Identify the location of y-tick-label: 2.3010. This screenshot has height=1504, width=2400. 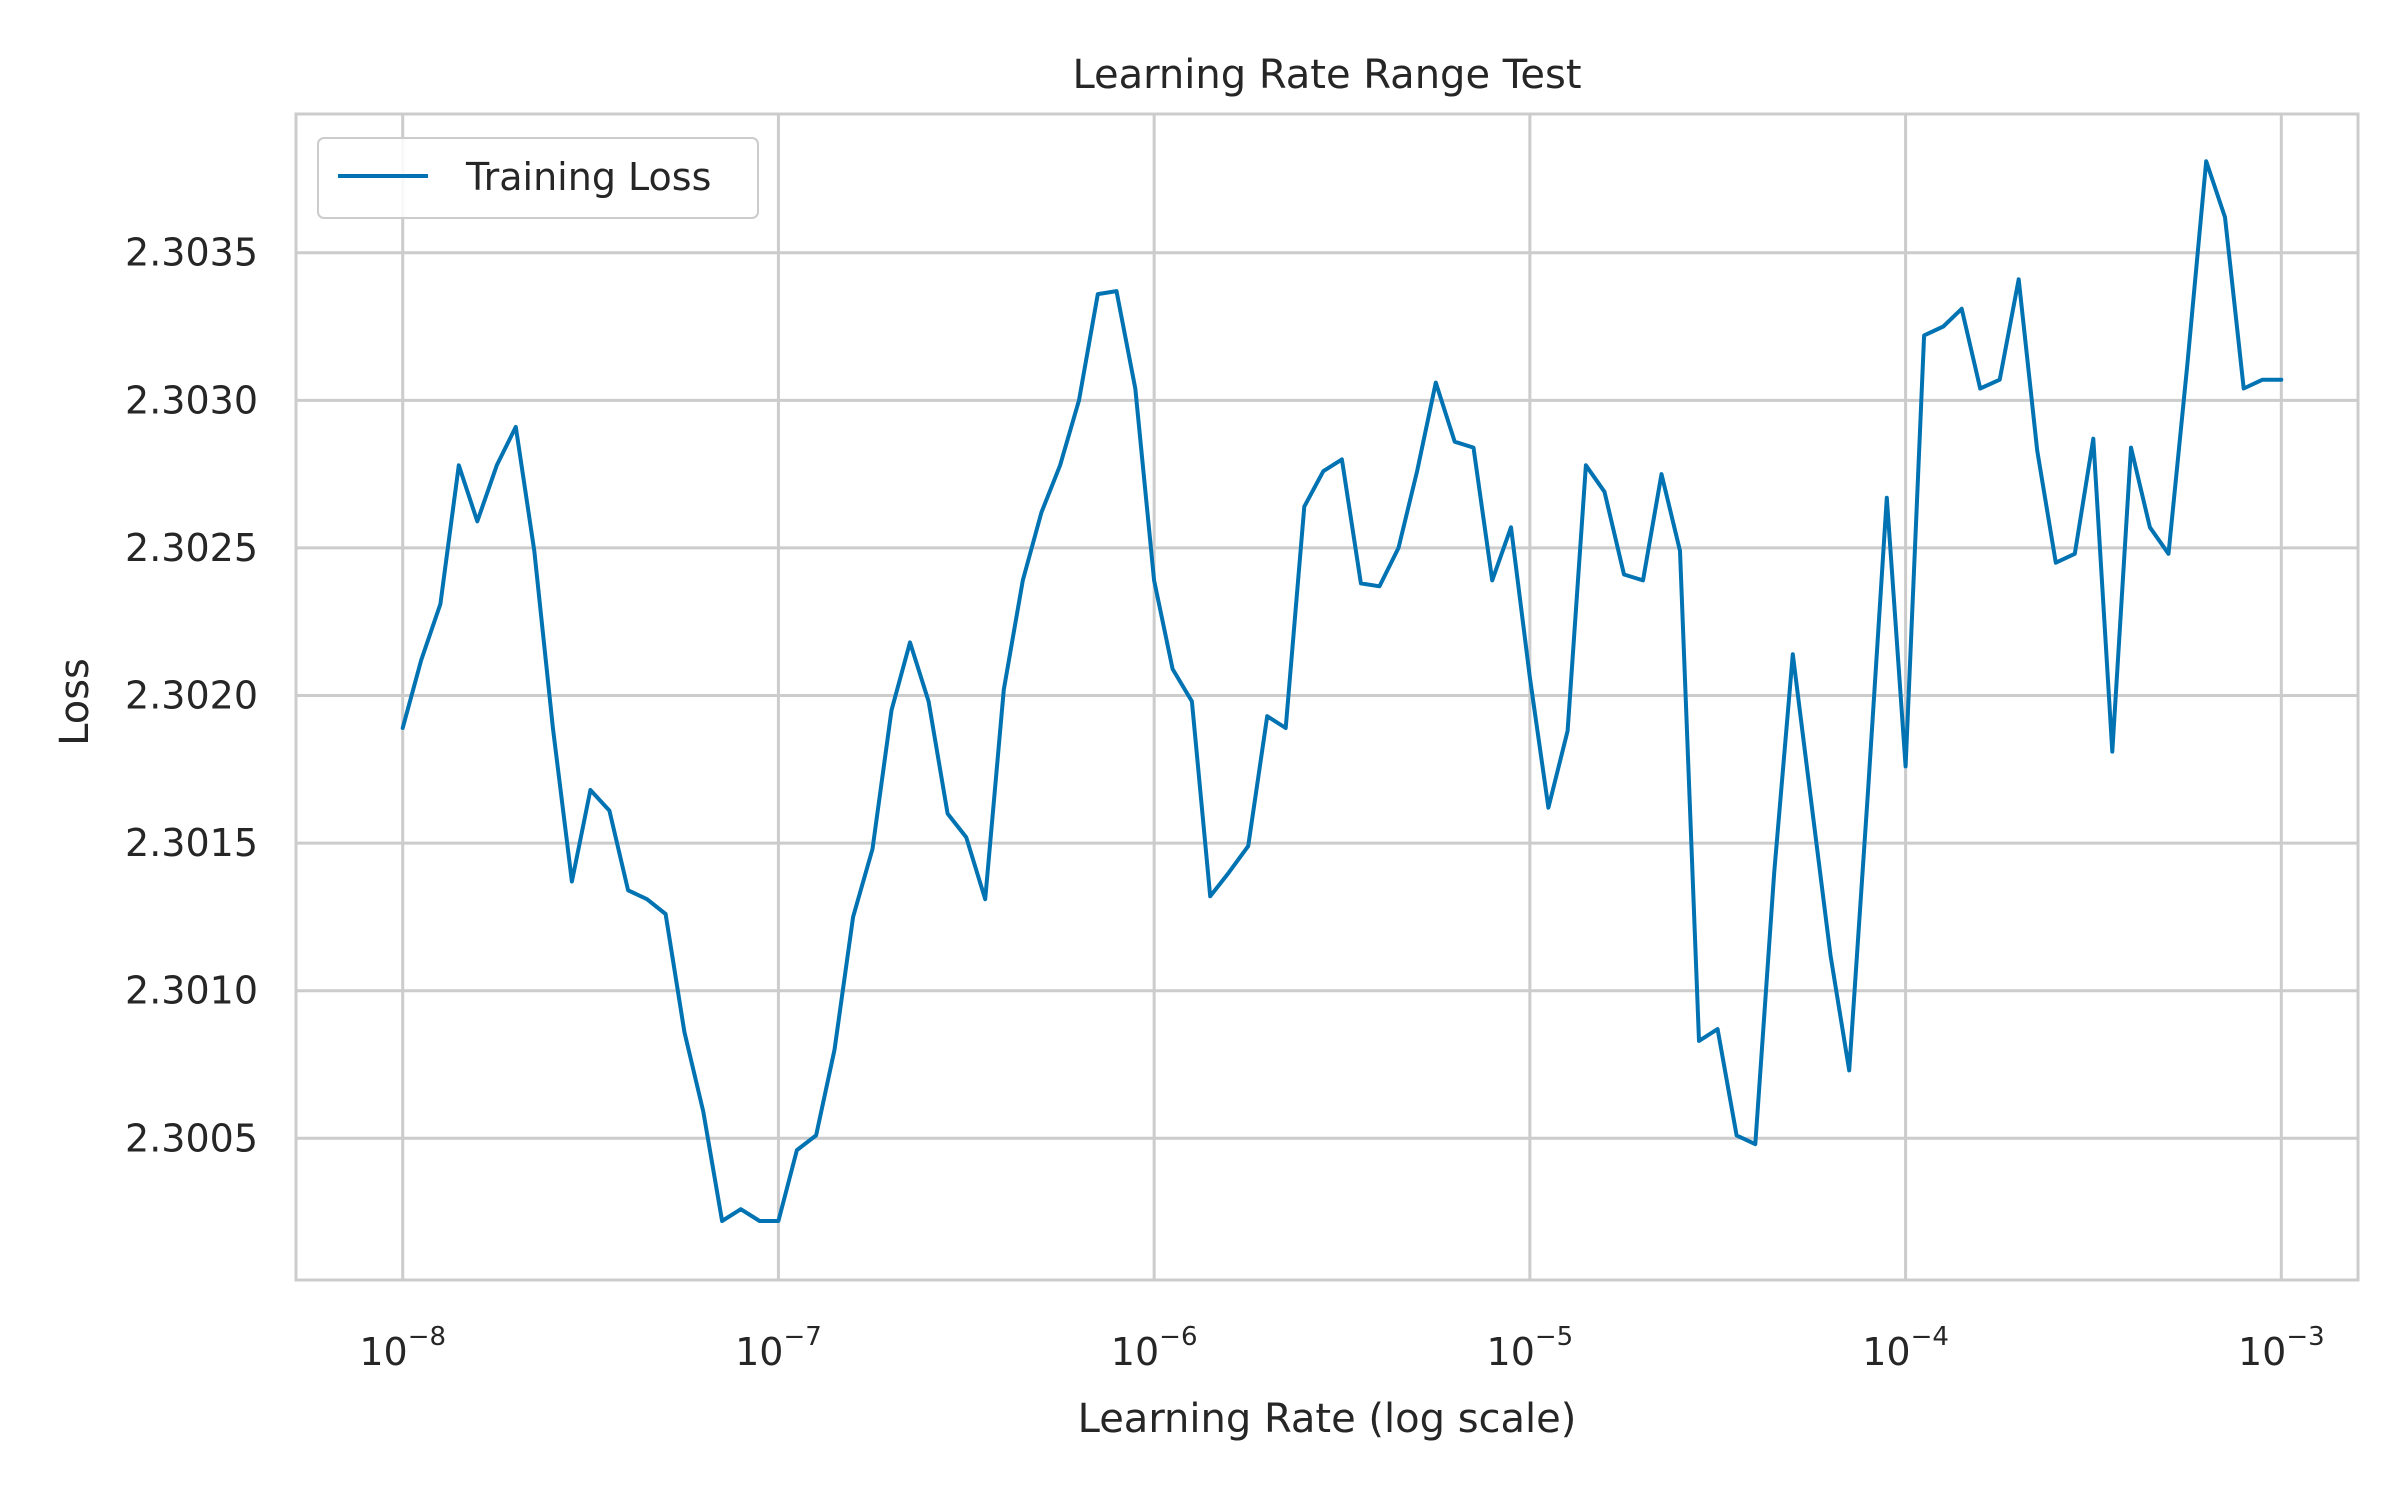
(191, 991).